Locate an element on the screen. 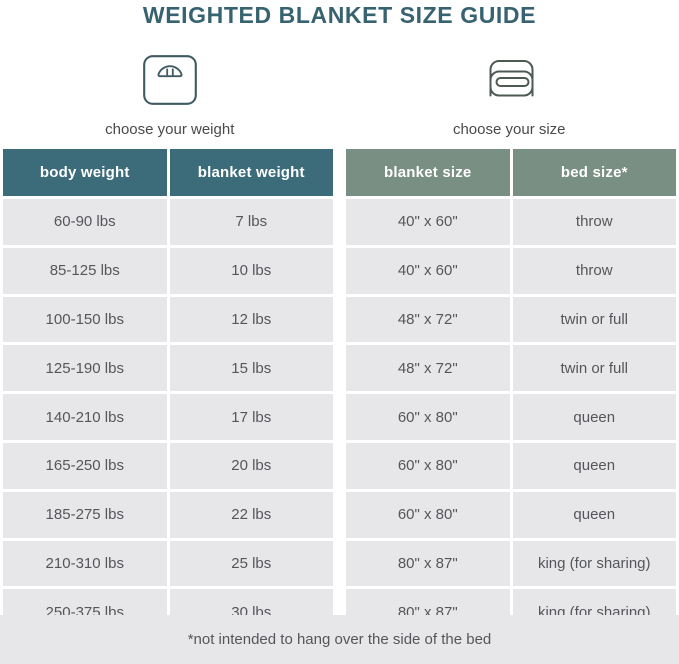 This screenshot has height=664, width=679. weight-icon-group: choose your weight is located at coordinates (170, 98).